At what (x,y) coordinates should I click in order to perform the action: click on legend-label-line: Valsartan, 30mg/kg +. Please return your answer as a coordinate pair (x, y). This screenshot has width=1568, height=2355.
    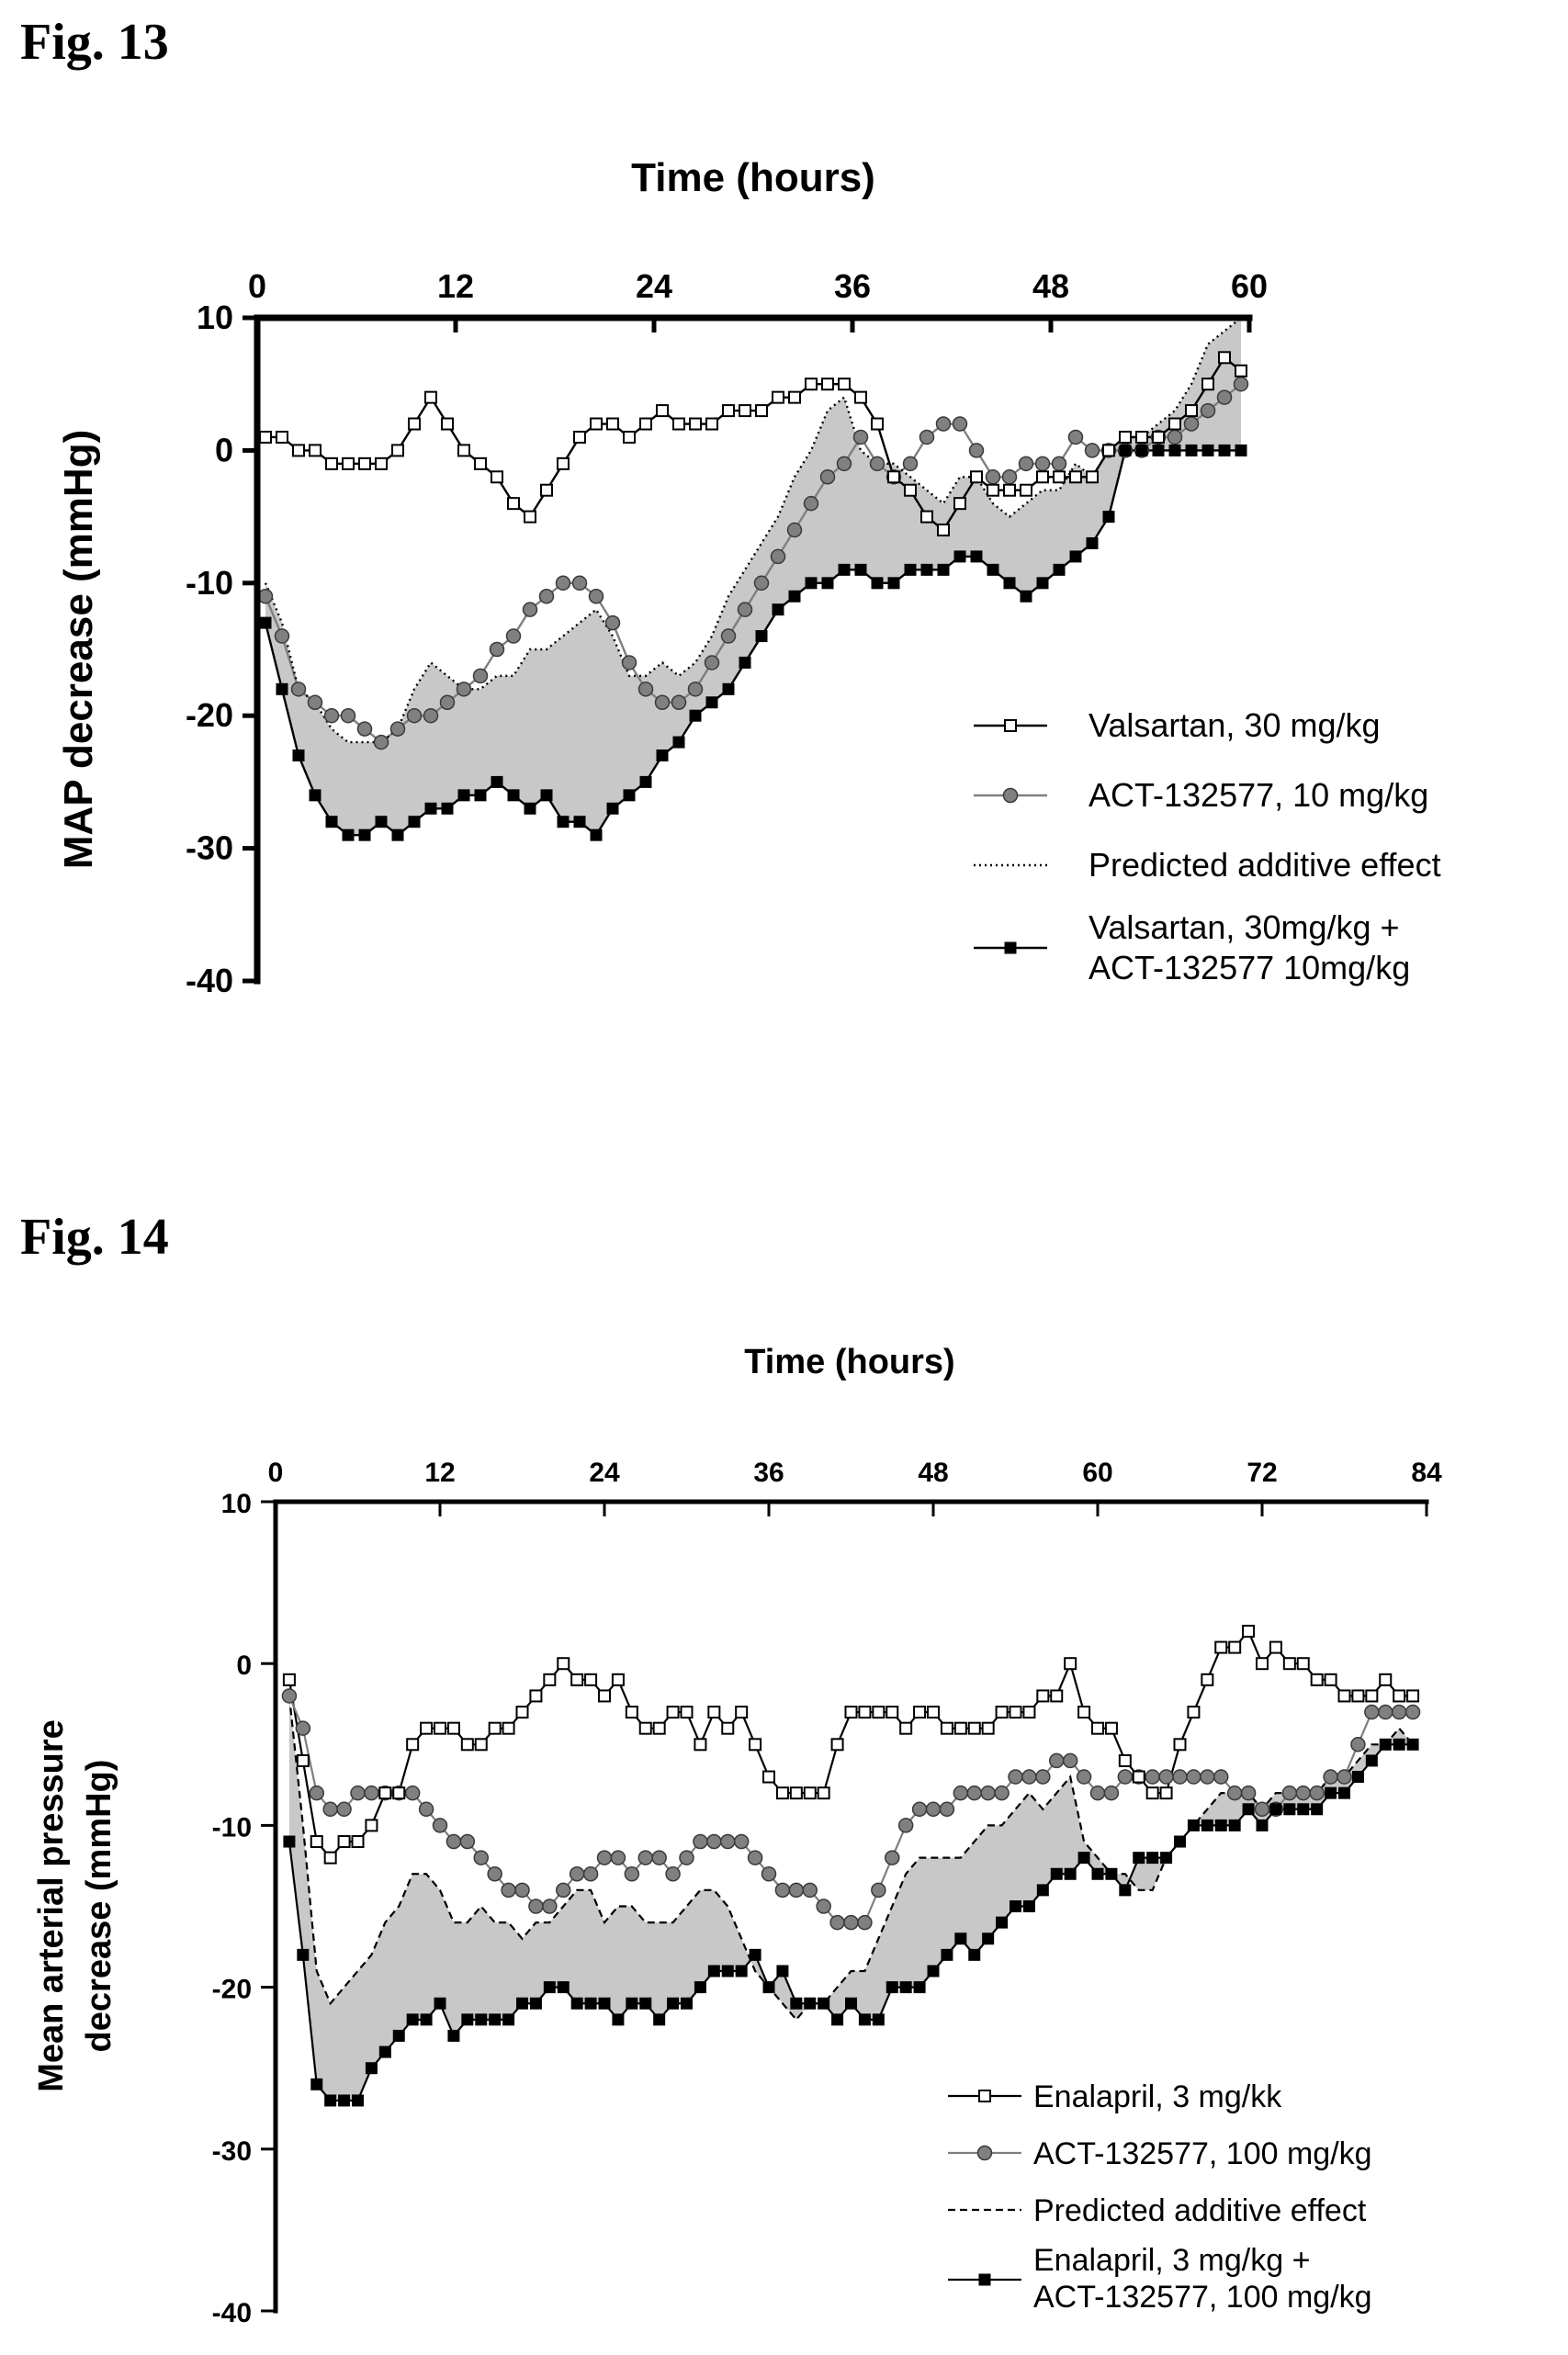
    Looking at the image, I should click on (1244, 927).